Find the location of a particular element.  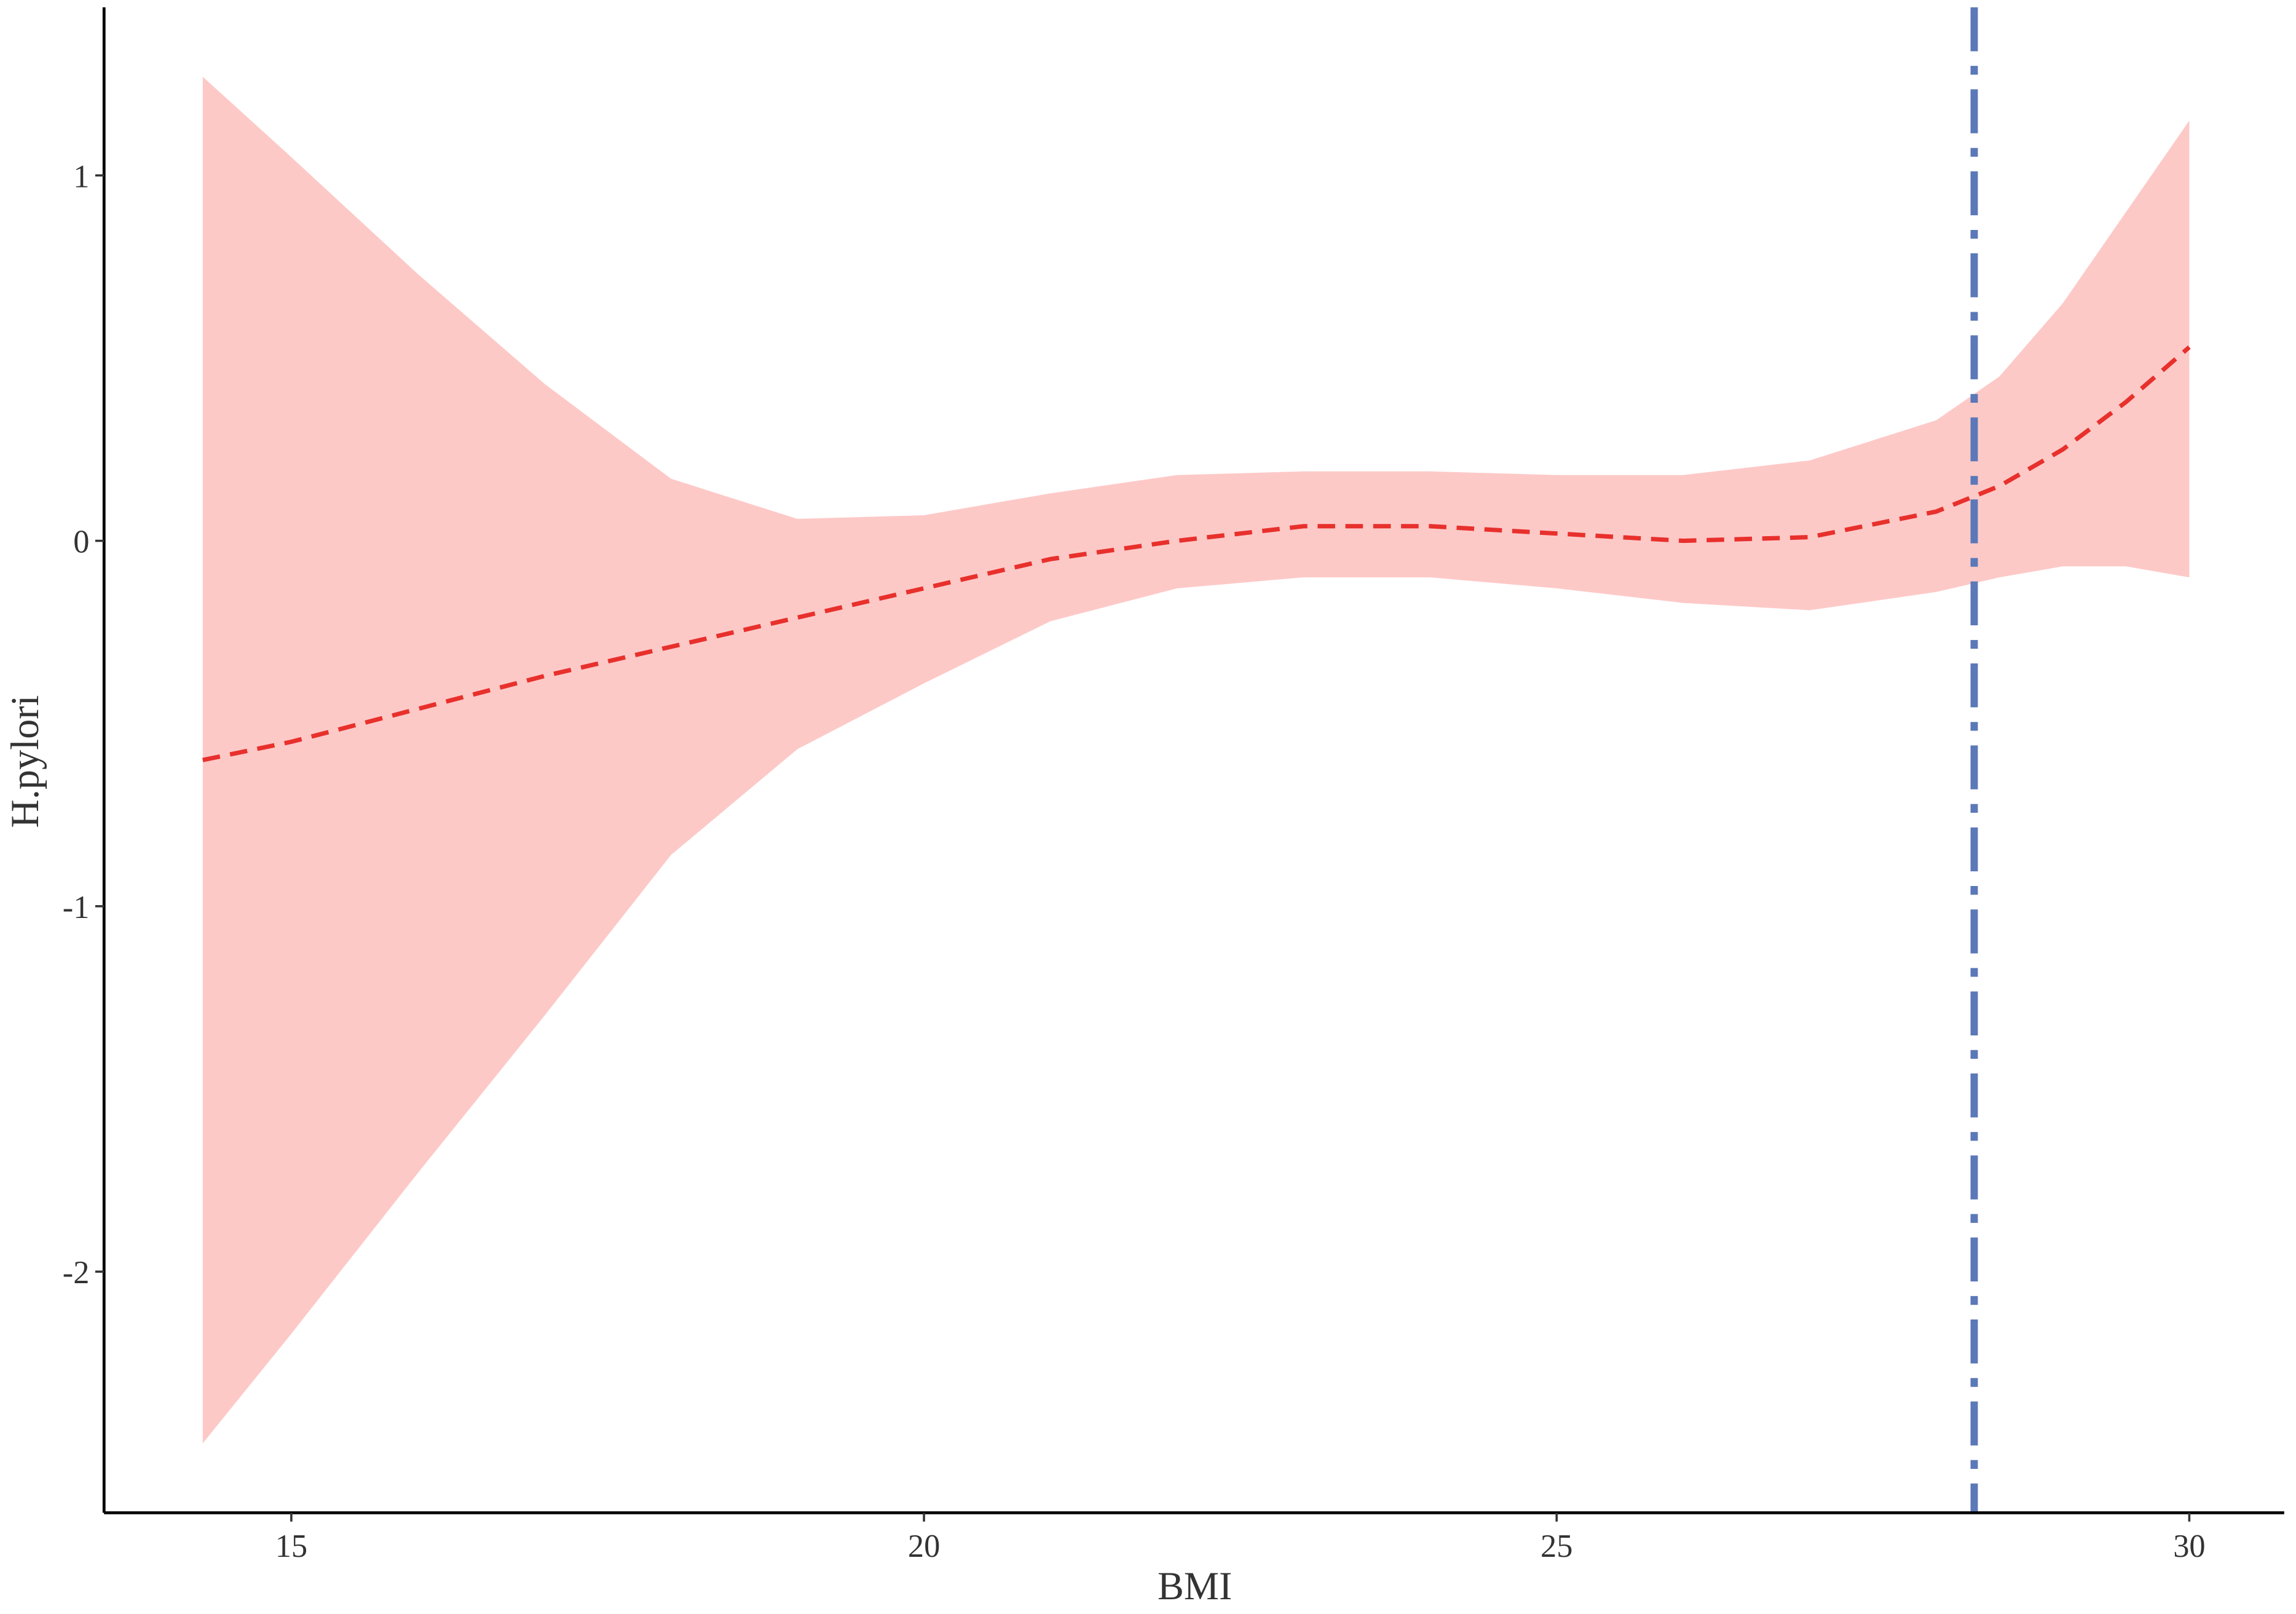

y-tick-label: -2 is located at coordinates (77, 1273).